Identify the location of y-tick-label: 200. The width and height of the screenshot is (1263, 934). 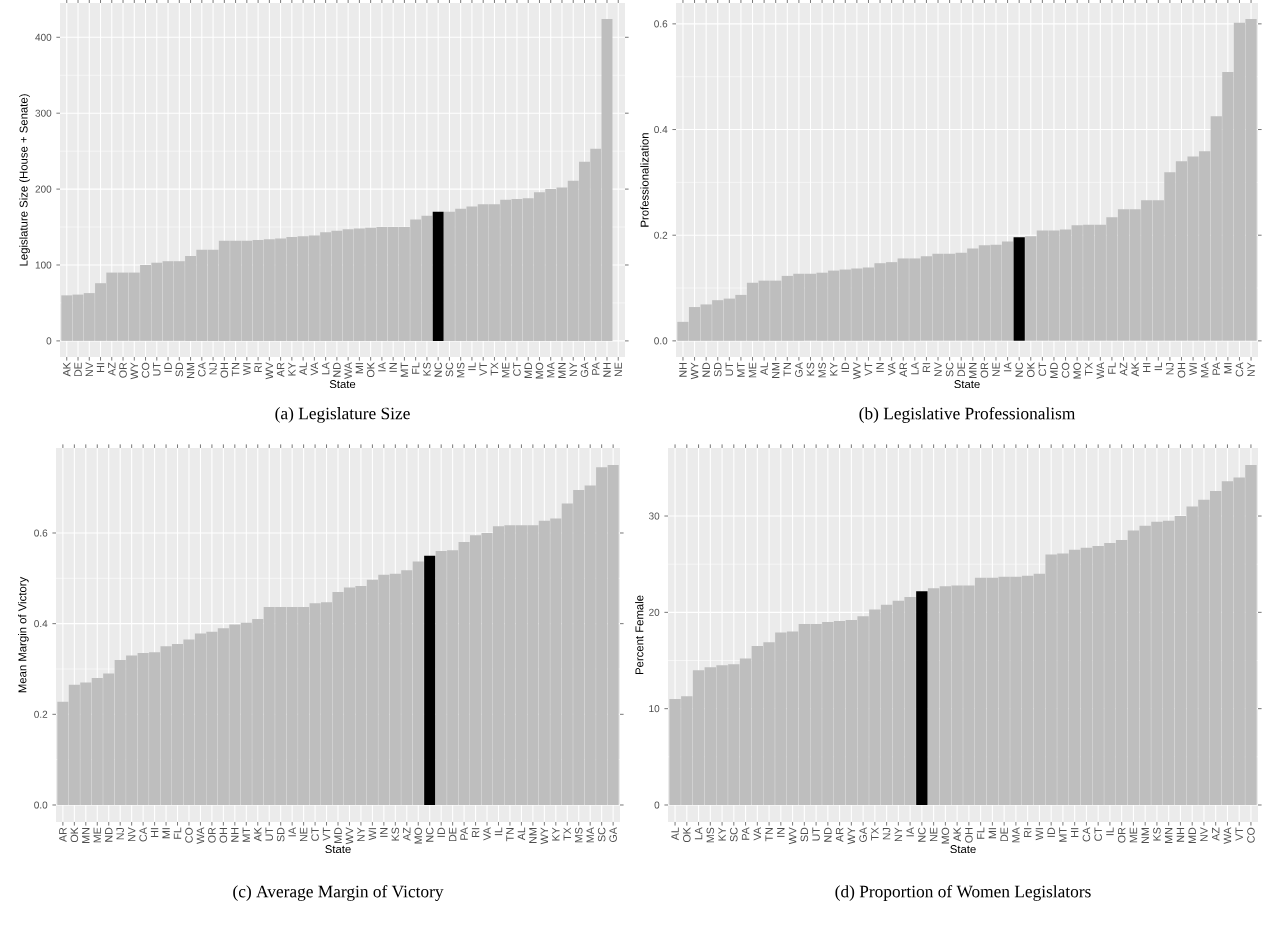
(43, 189).